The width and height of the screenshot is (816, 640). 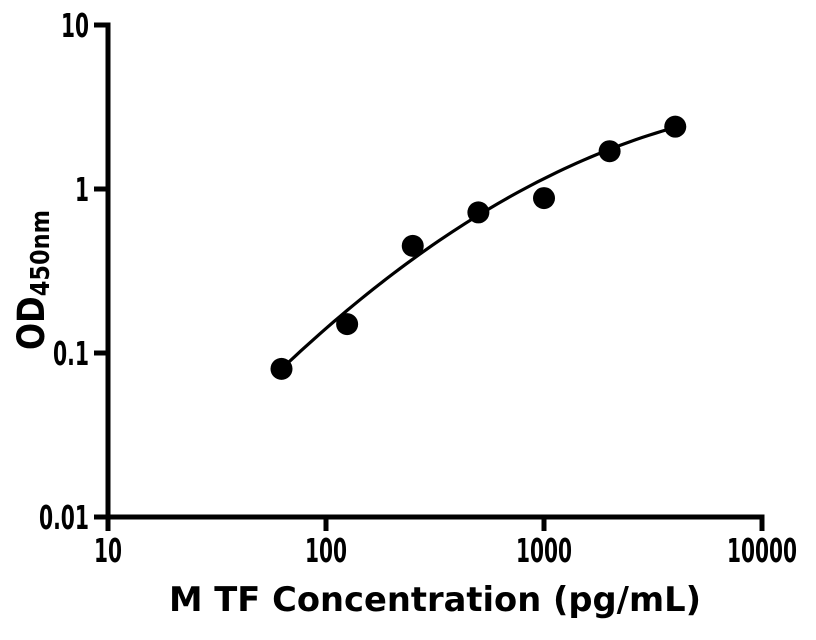 What do you see at coordinates (762, 550) in the screenshot?
I see `x-tick-label: 10000` at bounding box center [762, 550].